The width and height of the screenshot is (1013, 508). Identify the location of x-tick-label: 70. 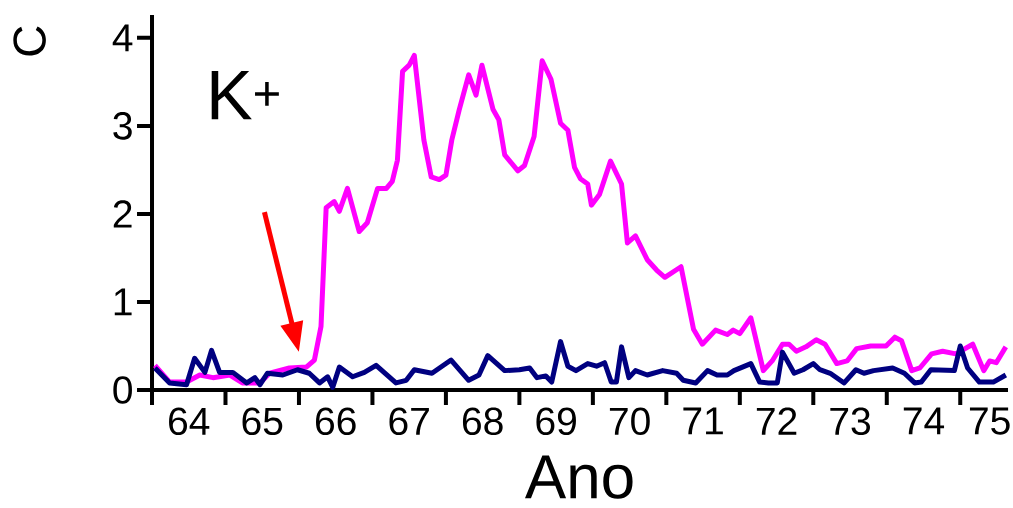
(629, 421).